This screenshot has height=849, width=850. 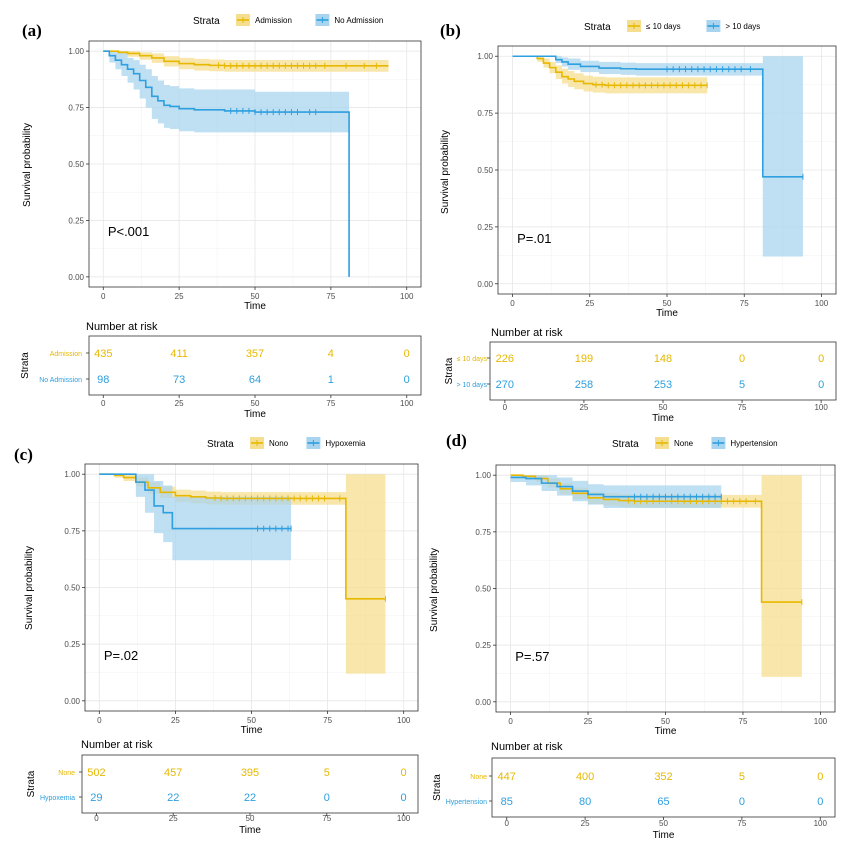 What do you see at coordinates (505, 385) in the screenshot?
I see `risk-count: 270` at bounding box center [505, 385].